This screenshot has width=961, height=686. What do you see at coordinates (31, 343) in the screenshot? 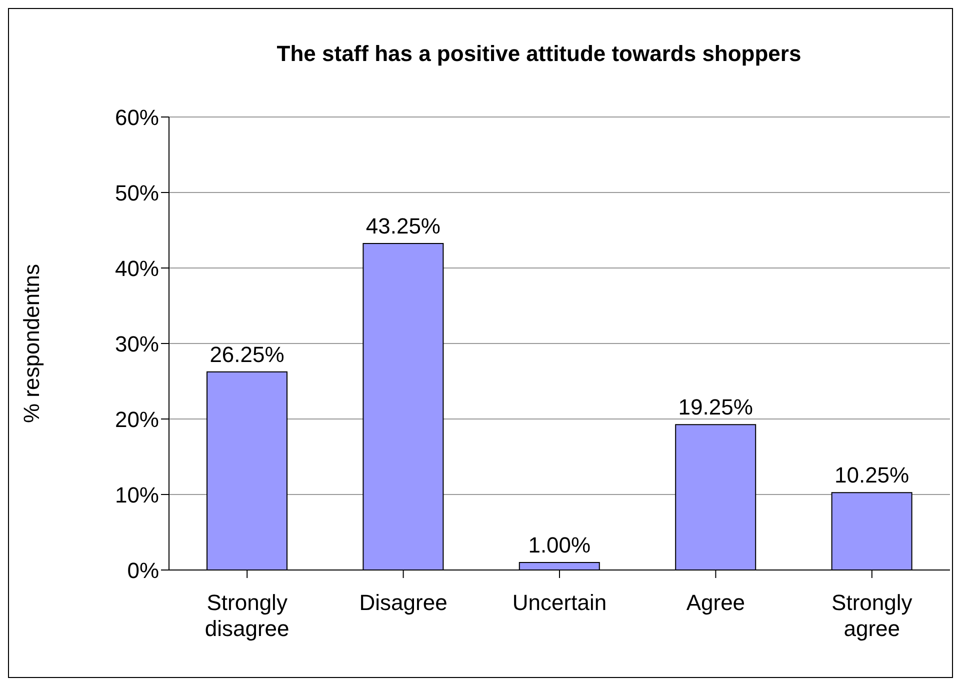
I see `y-axis-title: % respondentns` at bounding box center [31, 343].